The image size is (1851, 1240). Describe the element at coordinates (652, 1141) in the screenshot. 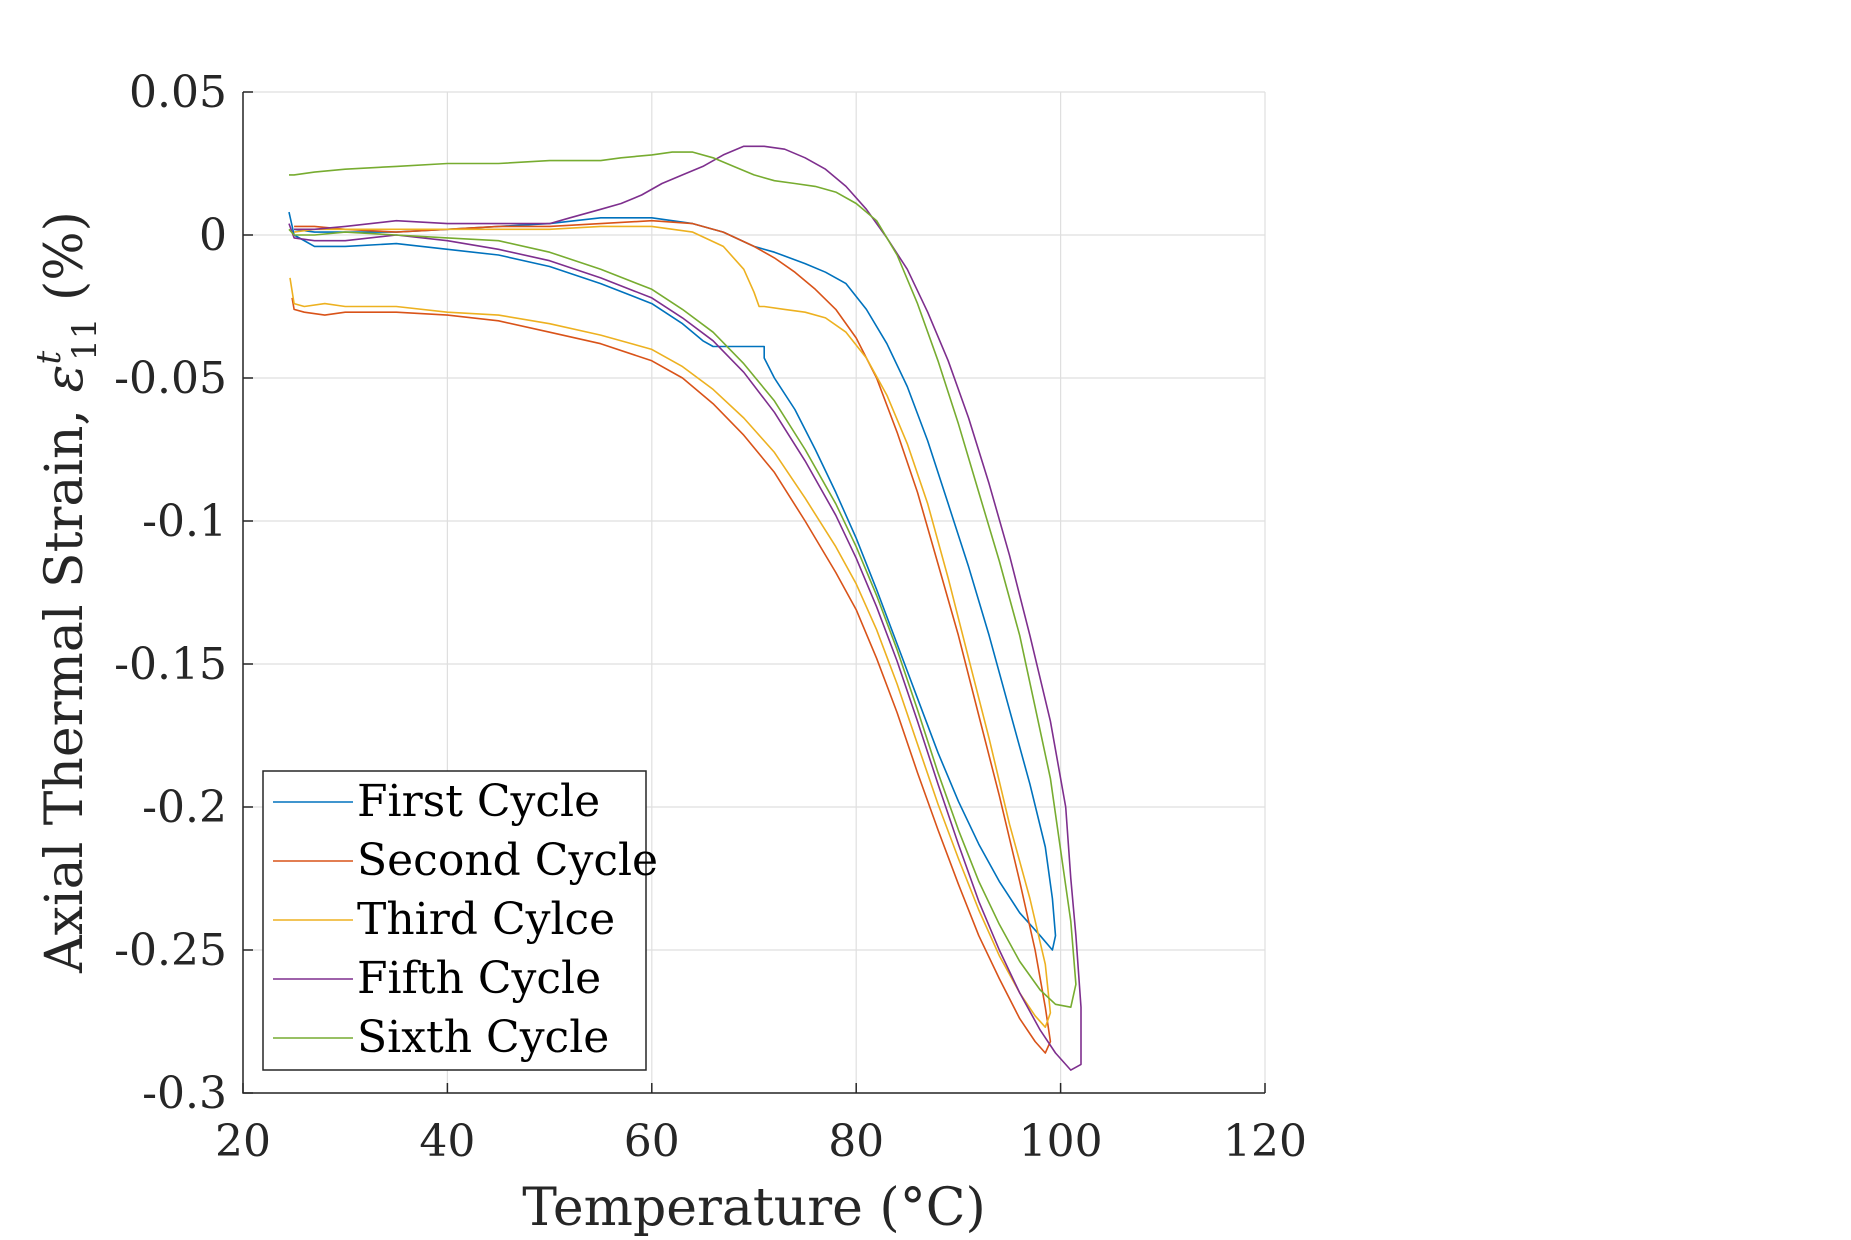

I see `x-tick-label: 60` at that location.